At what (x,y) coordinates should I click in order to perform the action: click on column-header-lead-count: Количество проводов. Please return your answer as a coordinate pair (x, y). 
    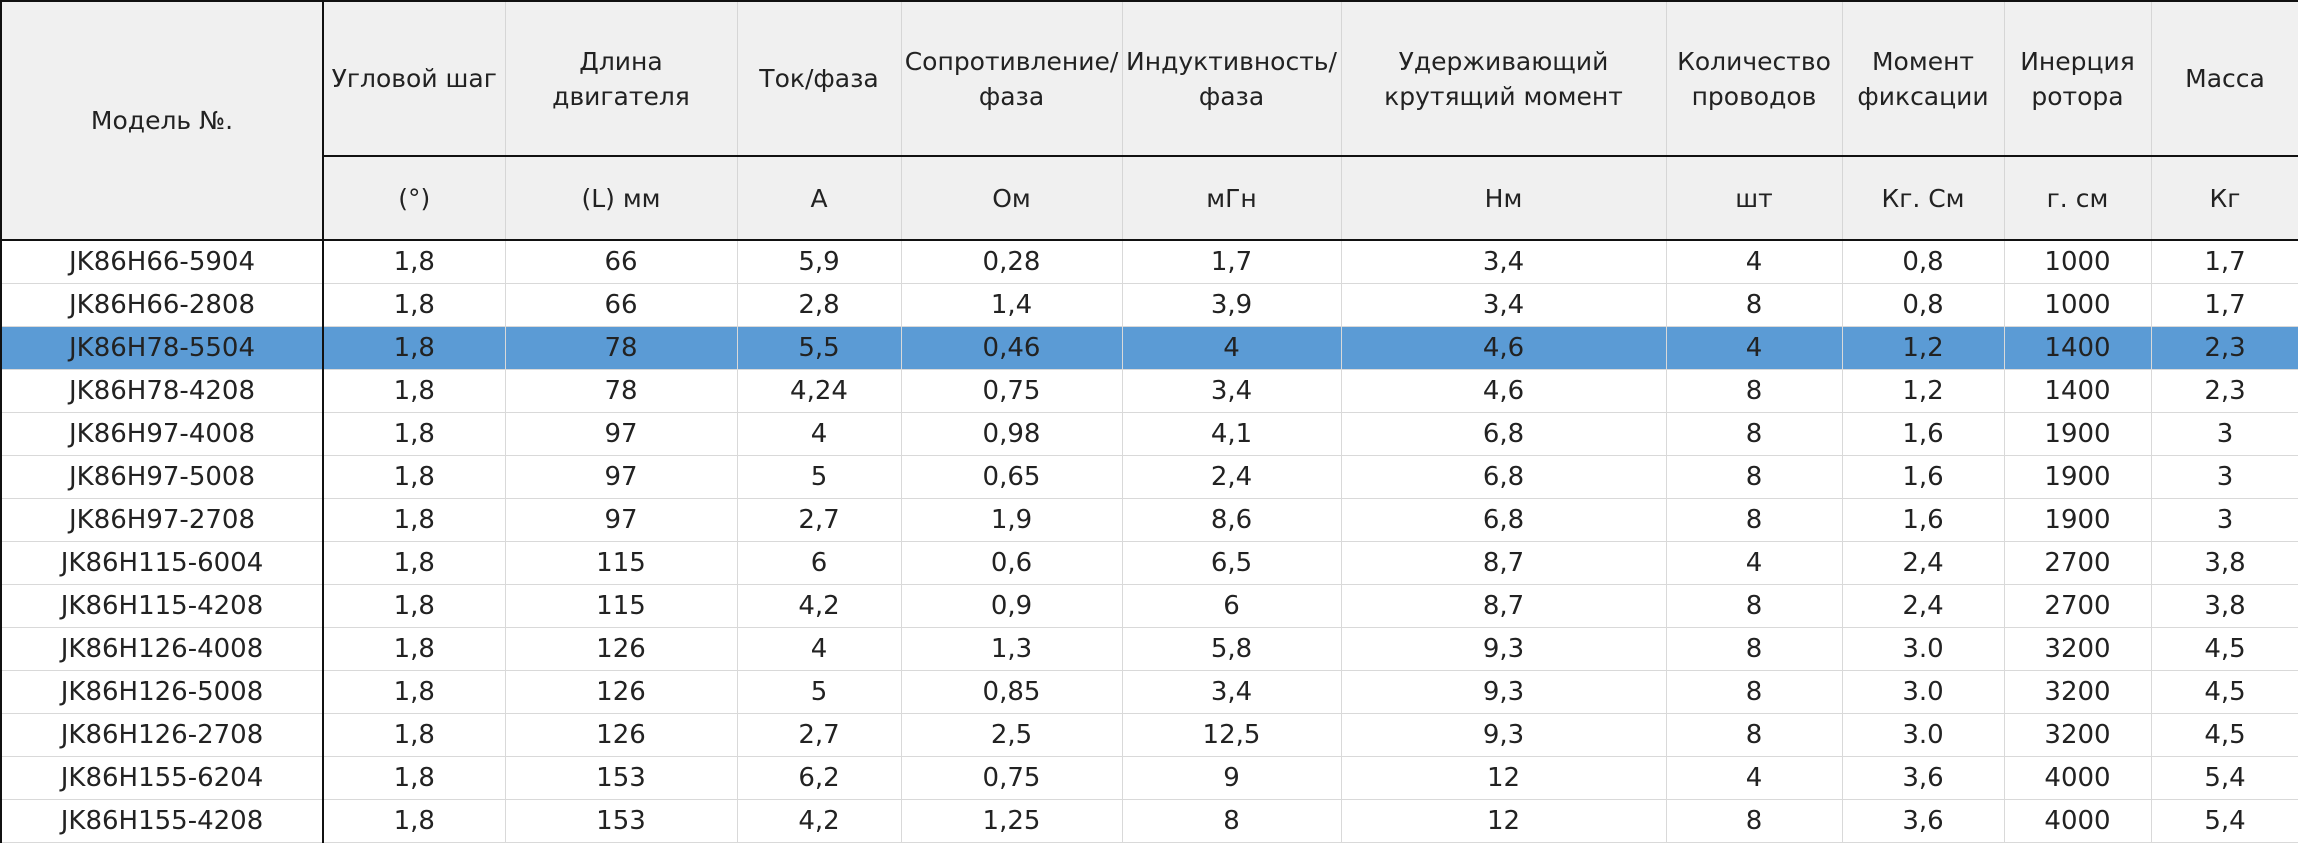
    Looking at the image, I should click on (1754, 78).